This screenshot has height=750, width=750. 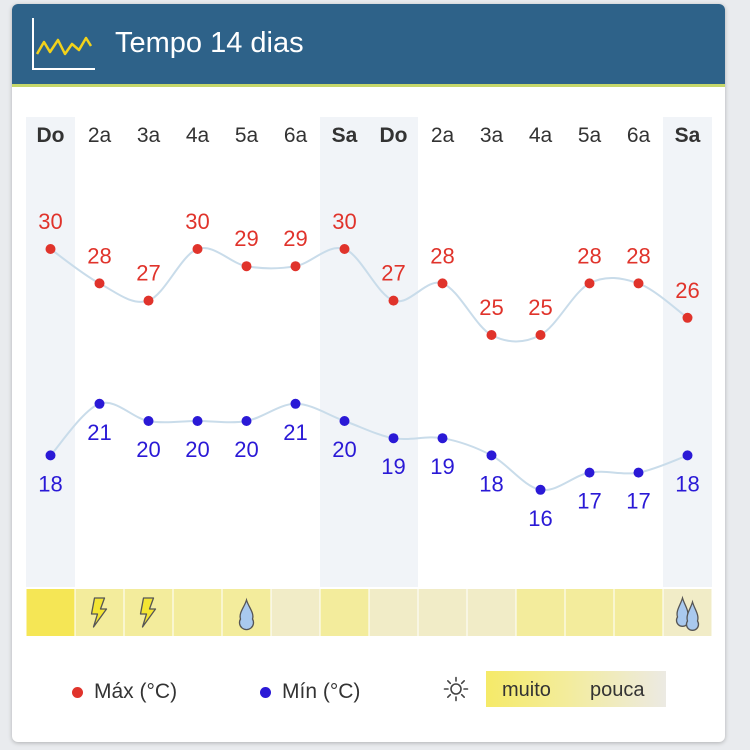 I want to click on legend-min-label: Mín (°C), so click(x=321, y=691).